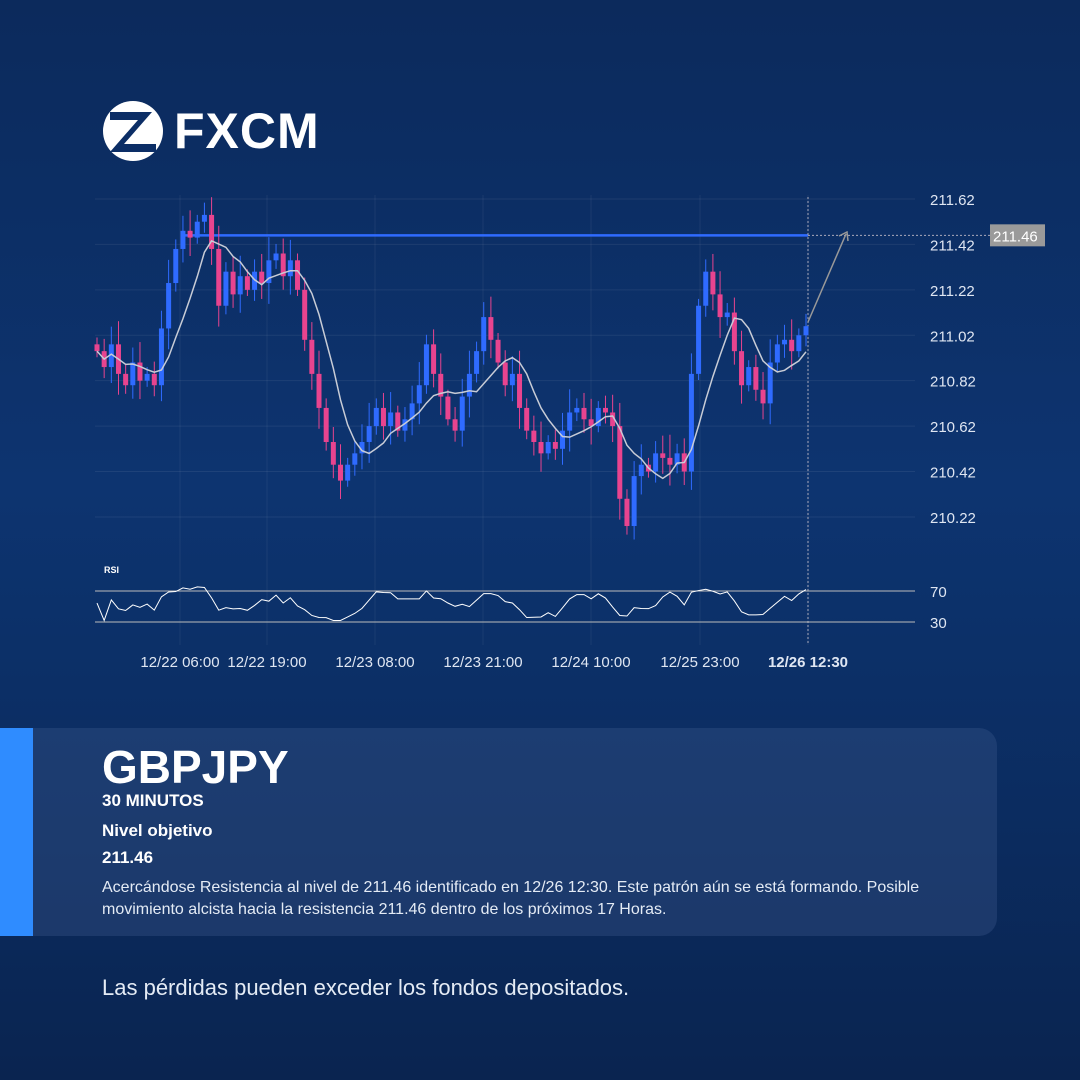 Image resolution: width=1080 pixels, height=1080 pixels. Describe the element at coordinates (128, 857) in the screenshot. I see `target-value: 211.46` at that location.